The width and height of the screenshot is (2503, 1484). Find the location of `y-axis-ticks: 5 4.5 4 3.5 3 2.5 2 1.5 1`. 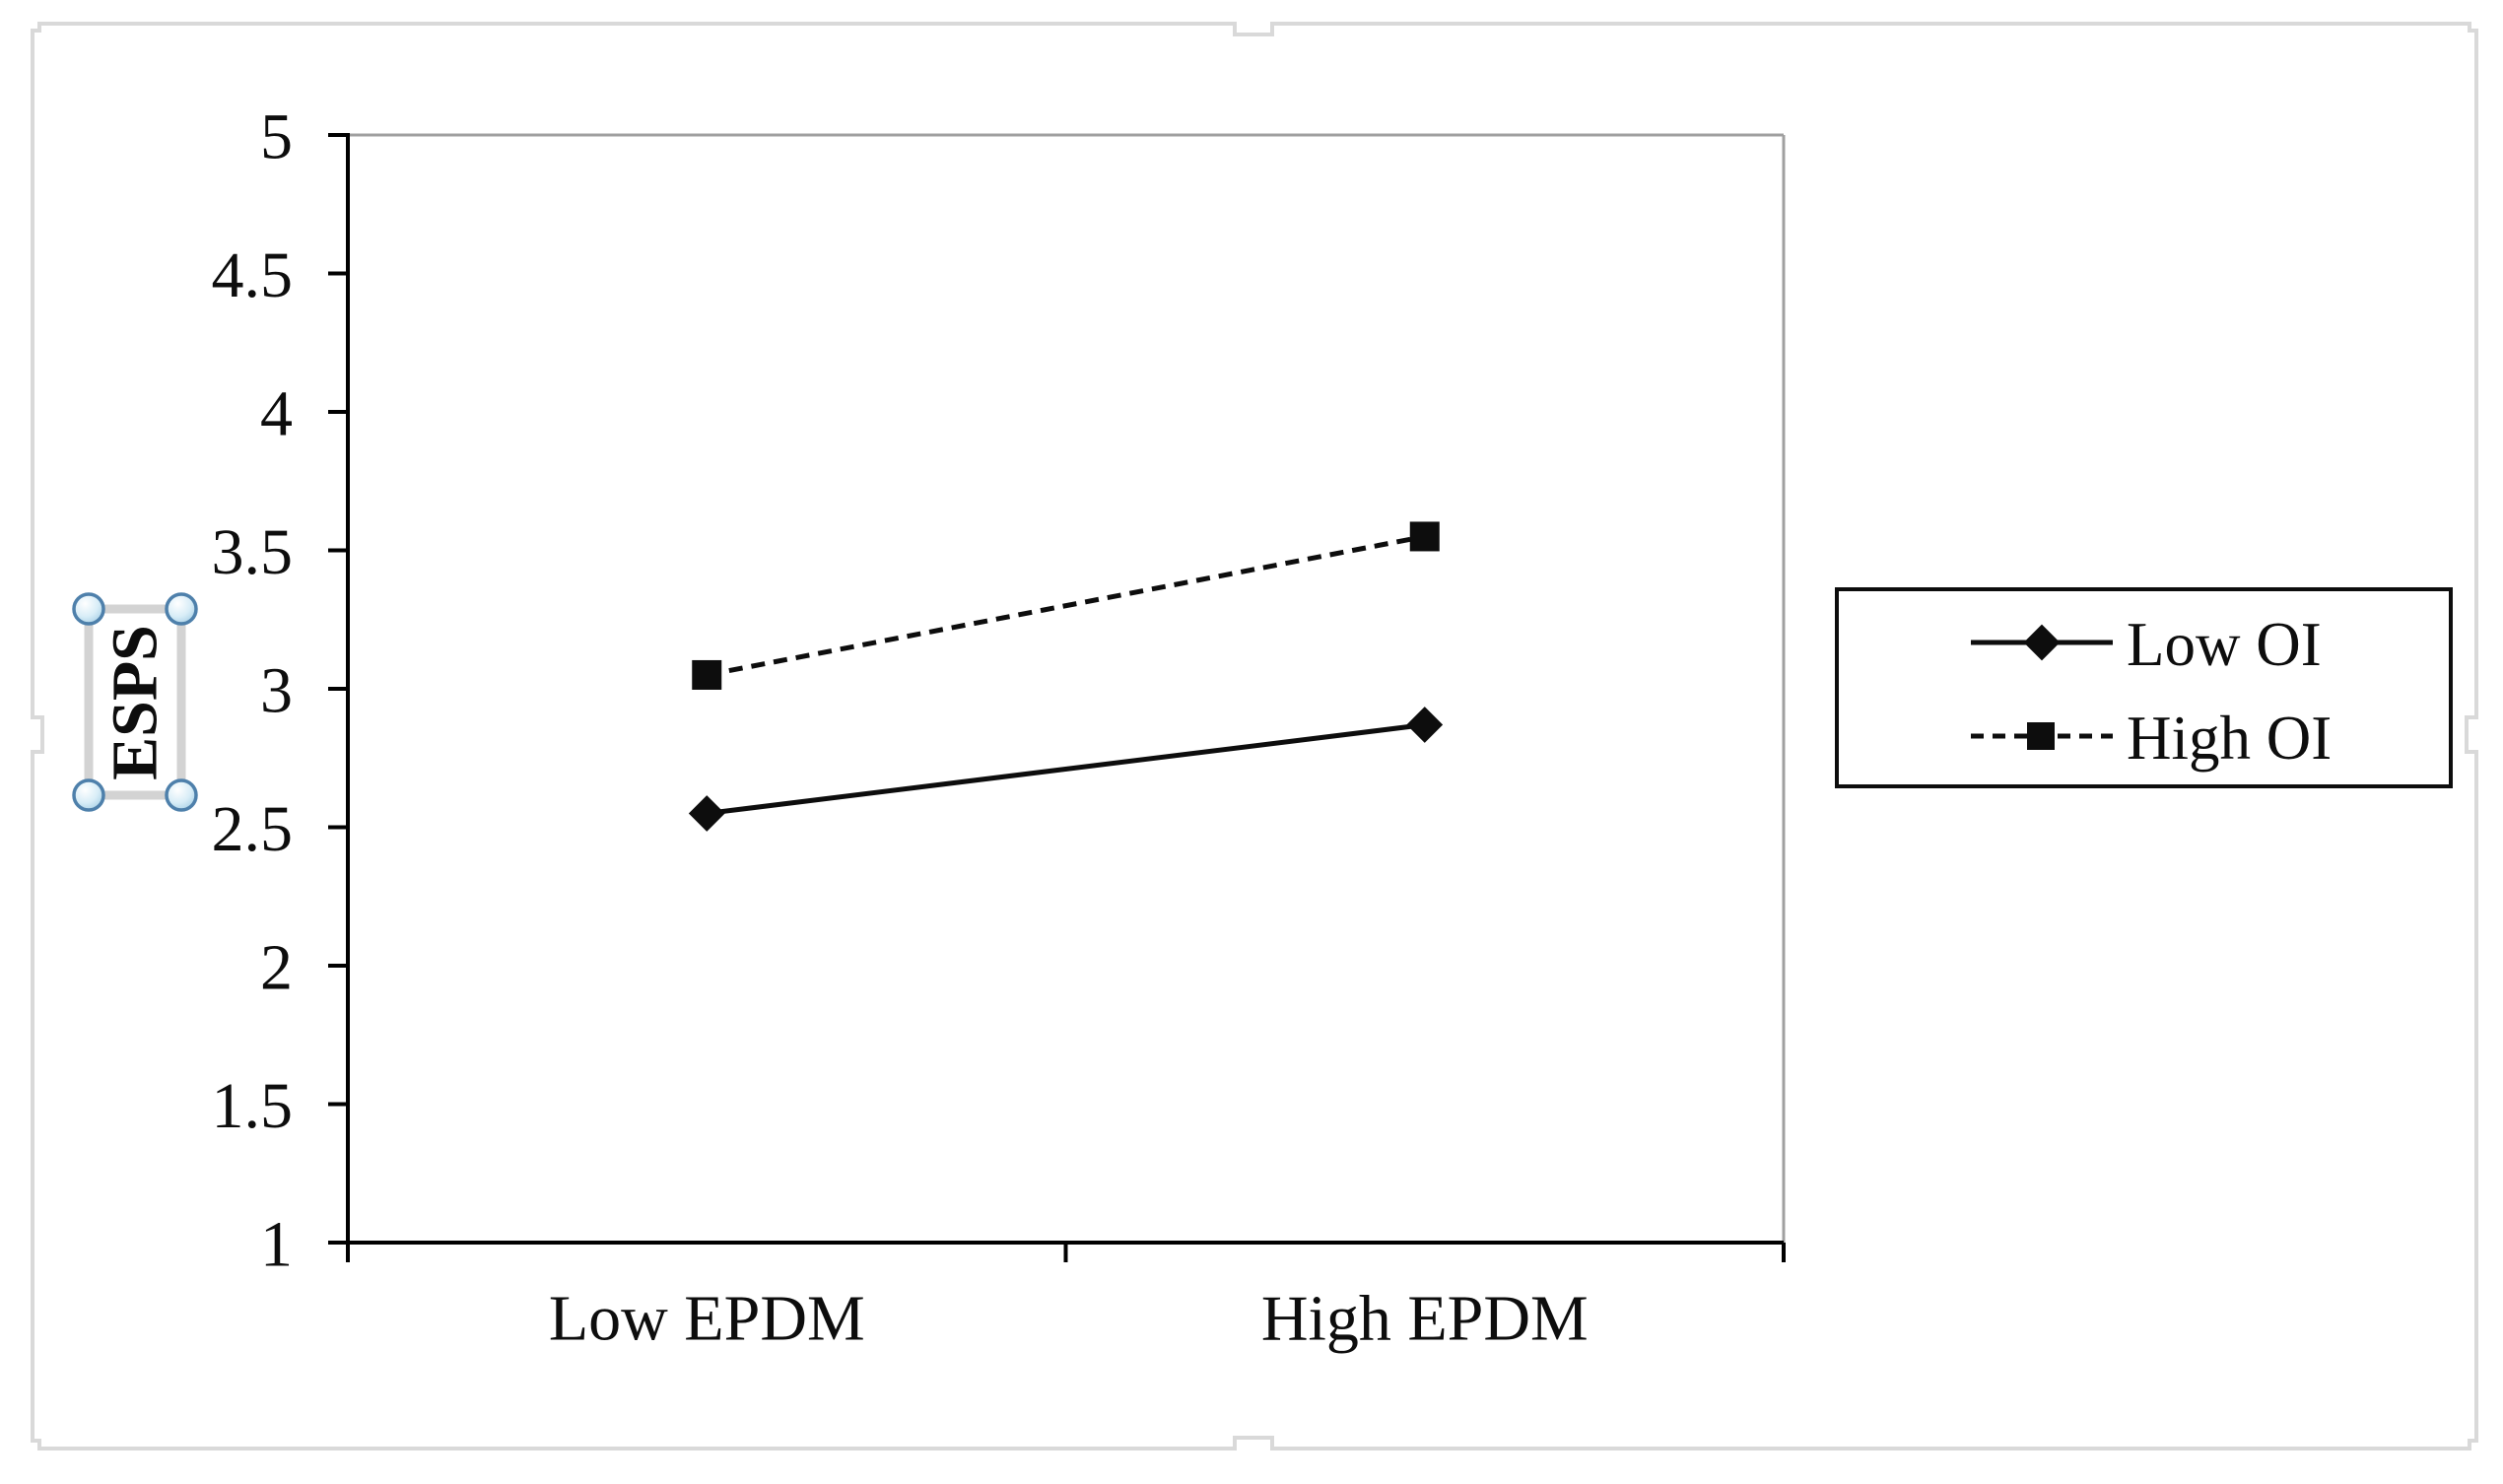

y-axis-ticks: 5 4.5 4 3.5 3 2.5 2 1.5 1 is located at coordinates (280, 691).